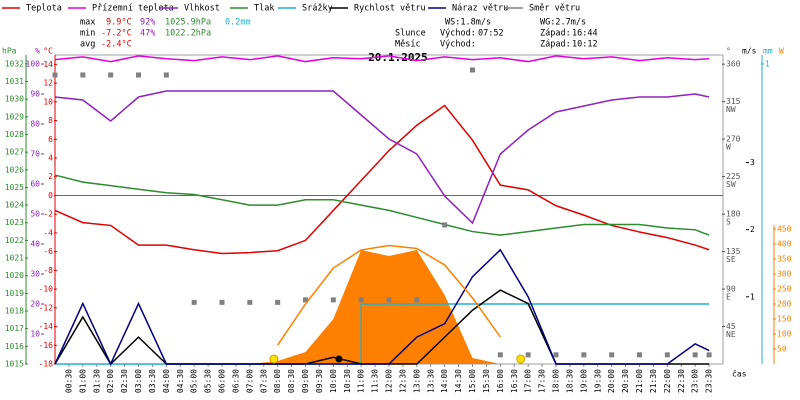 Image resolution: width=800 pixels, height=400 pixels. Describe the element at coordinates (782, 349) in the screenshot. I see `y-tick-label: 50` at that location.